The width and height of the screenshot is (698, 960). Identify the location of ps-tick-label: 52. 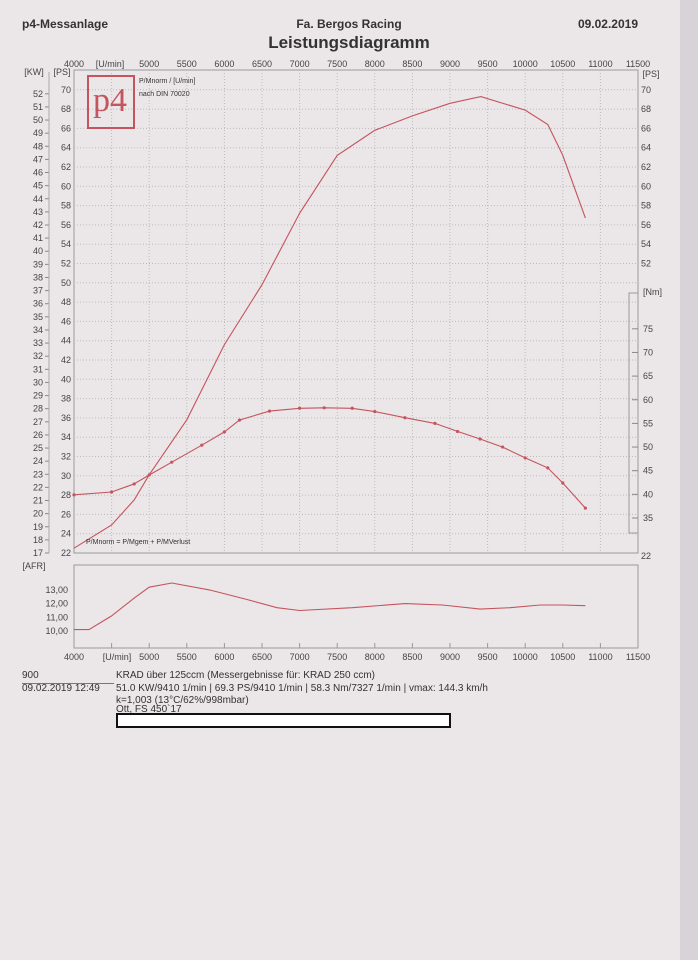
(66, 264).